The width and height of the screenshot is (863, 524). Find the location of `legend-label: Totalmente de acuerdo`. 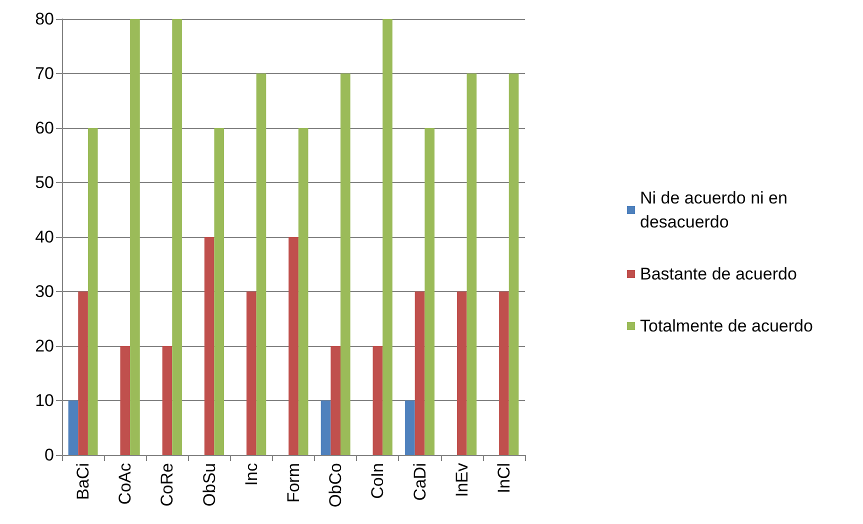

legend-label: Totalmente de acuerdo is located at coordinates (726, 326).